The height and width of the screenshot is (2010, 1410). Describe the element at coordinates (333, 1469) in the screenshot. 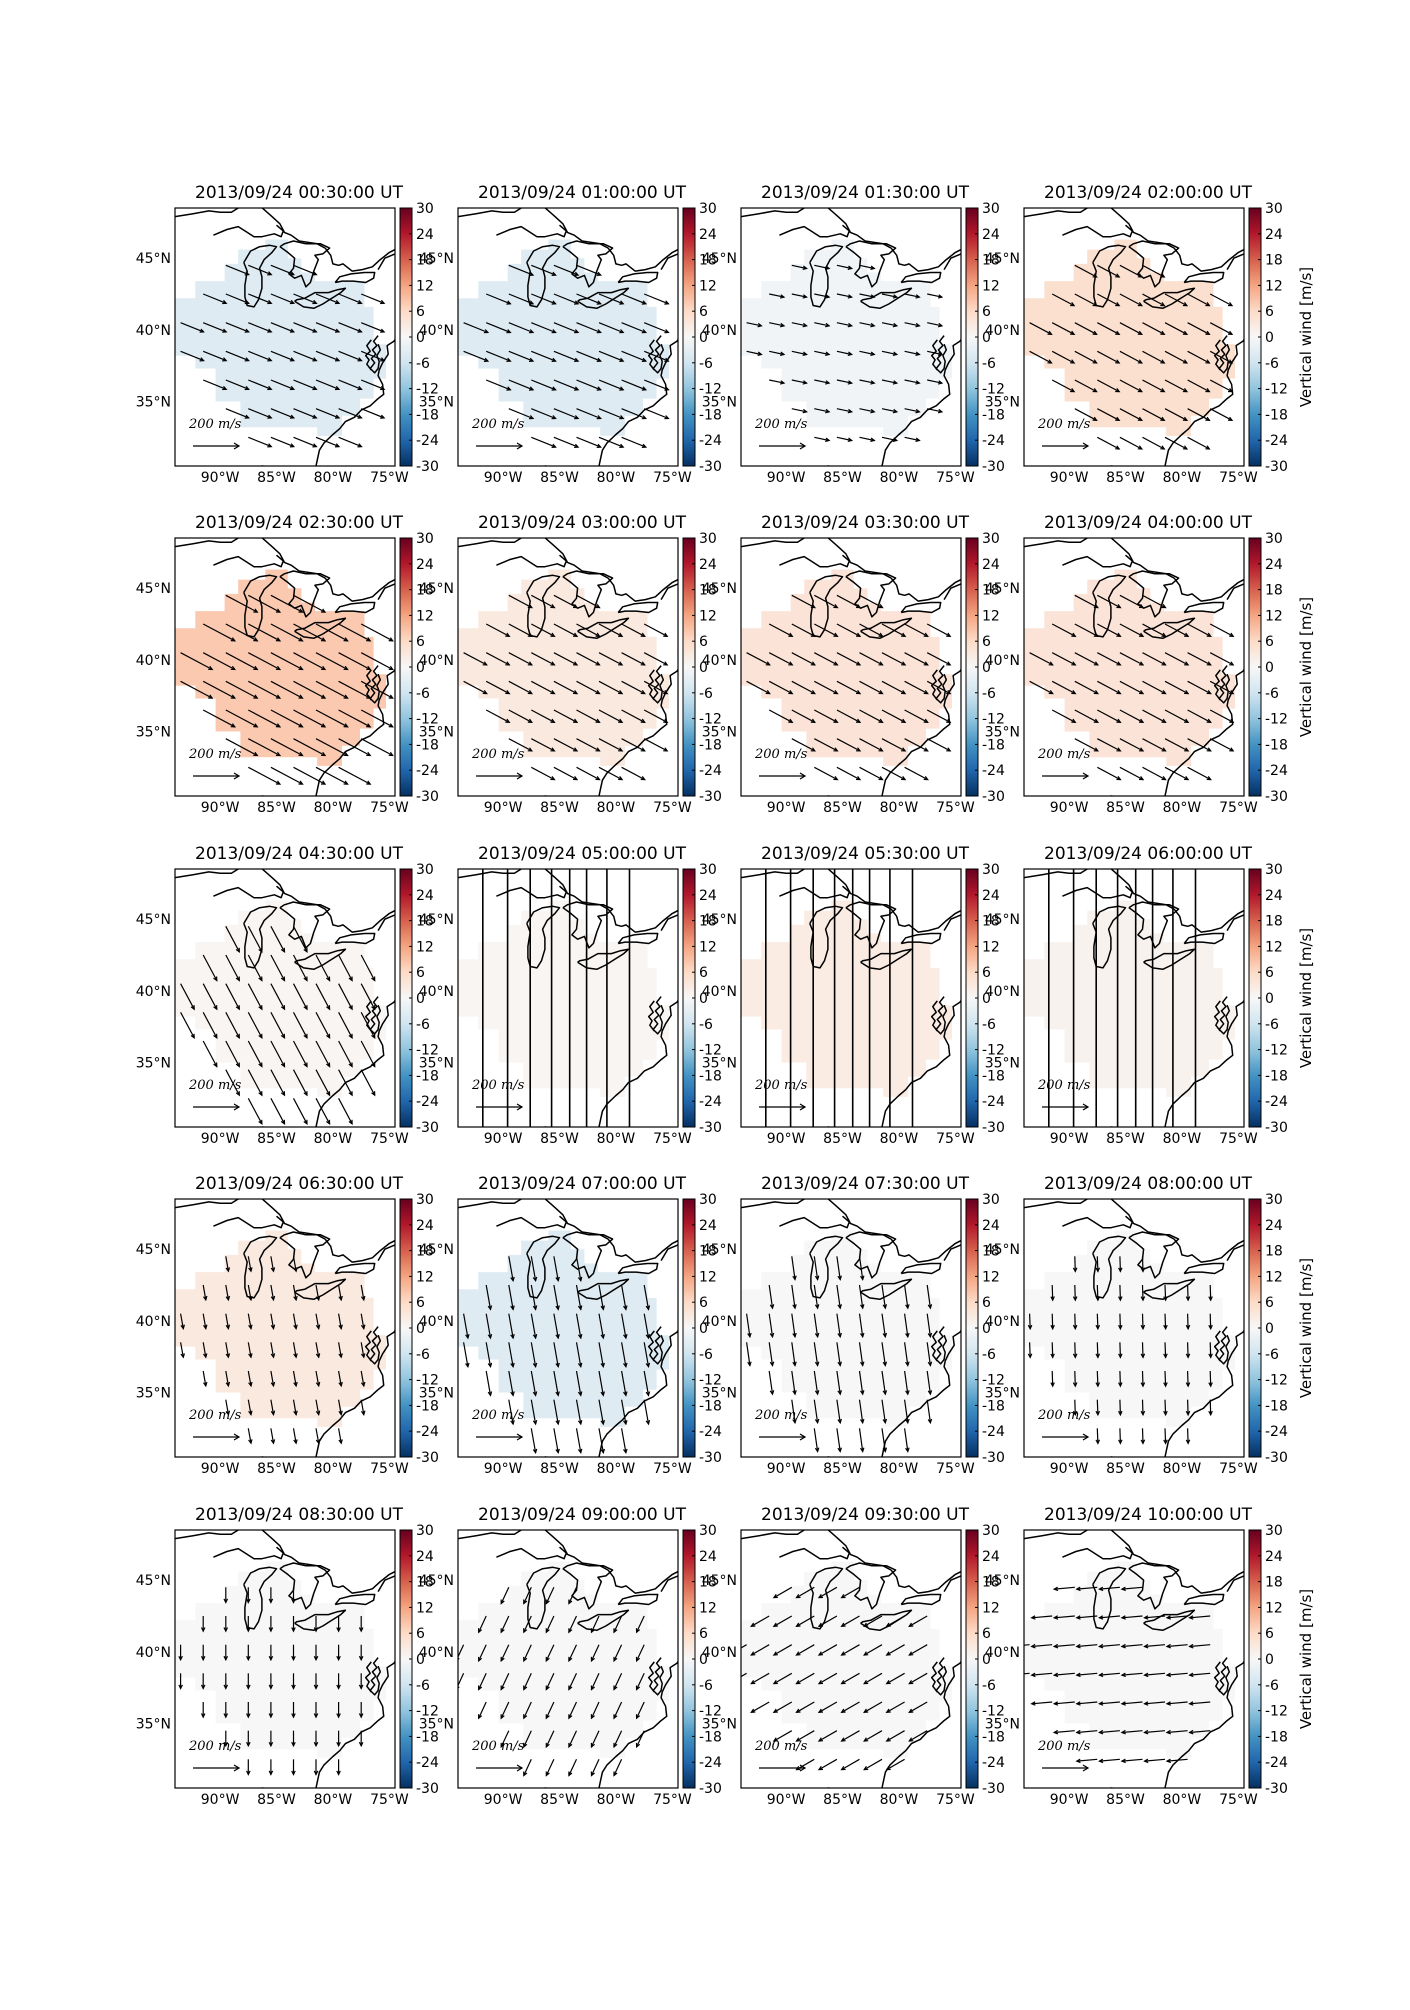

I see `lon-tick-label: 80°W` at that location.